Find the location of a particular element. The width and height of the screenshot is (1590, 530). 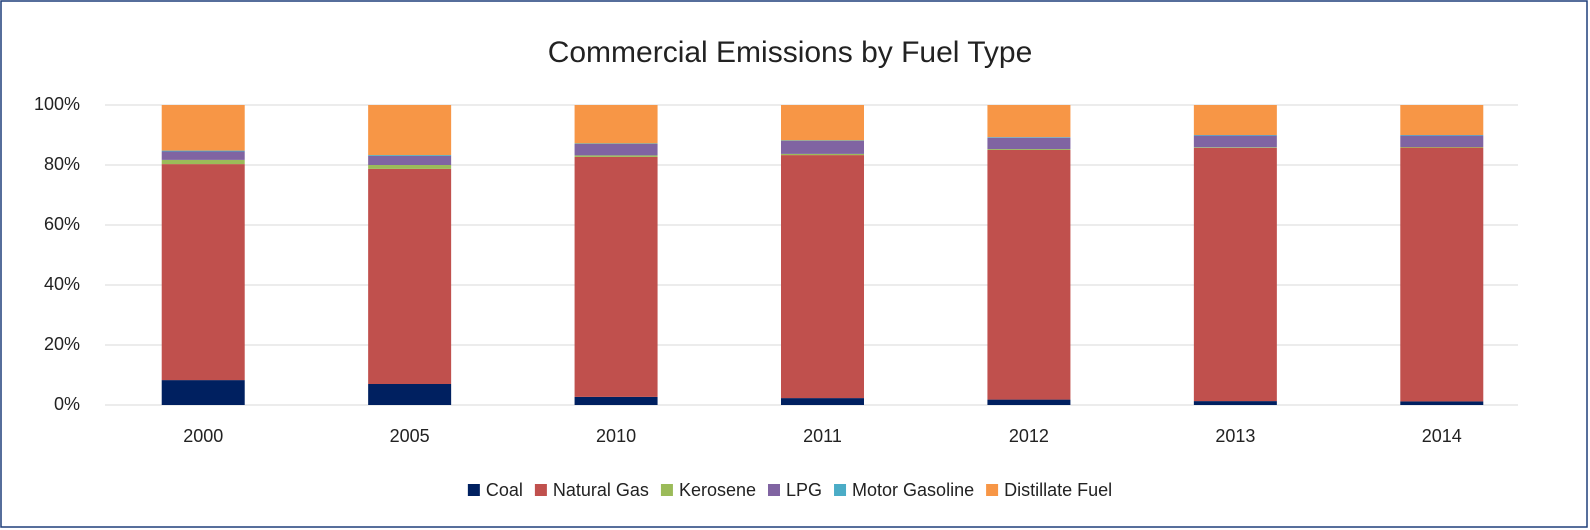

legend-label: Motor Gasoline is located at coordinates (913, 490).